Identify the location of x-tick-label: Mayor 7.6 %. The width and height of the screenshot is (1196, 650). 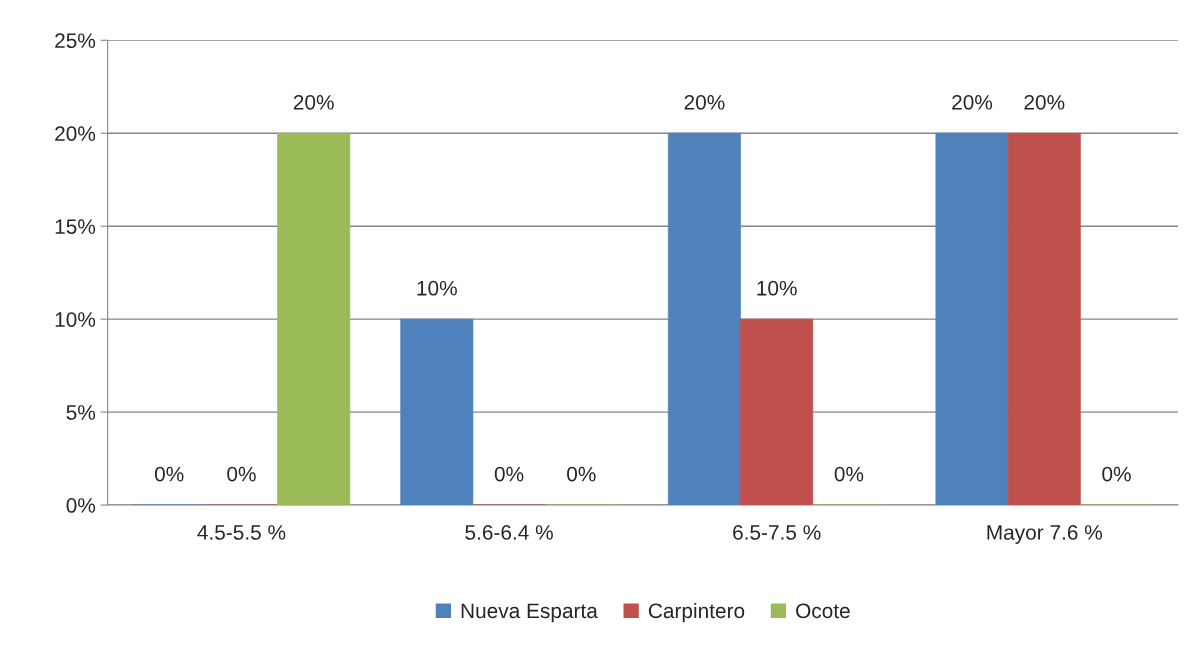
(1044, 534).